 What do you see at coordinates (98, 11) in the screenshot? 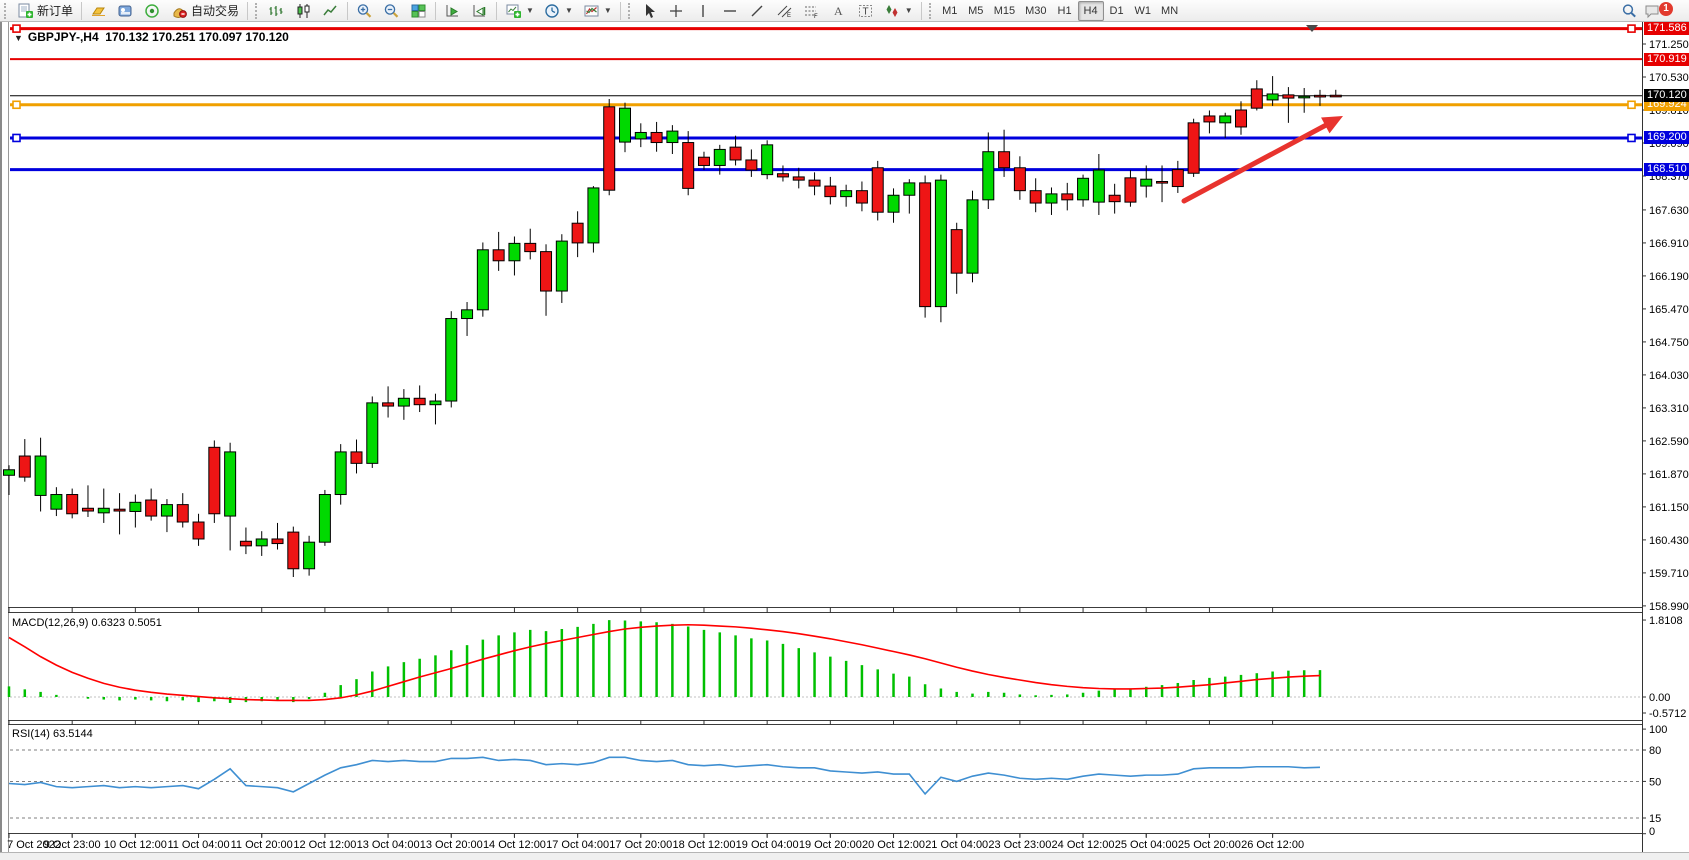
I see `gold-bars-button` at bounding box center [98, 11].